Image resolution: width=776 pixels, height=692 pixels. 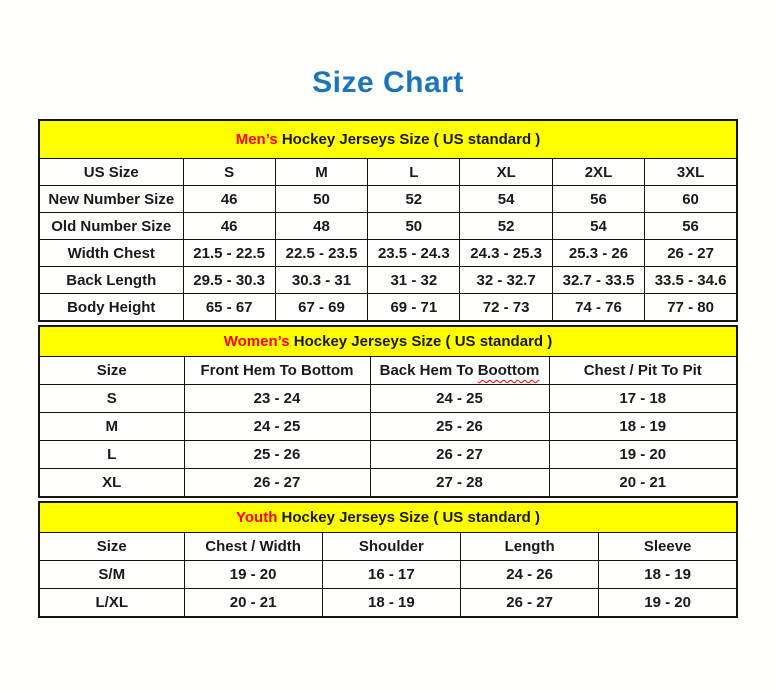 What do you see at coordinates (111, 226) in the screenshot?
I see `row-label: Old Number Size` at bounding box center [111, 226].